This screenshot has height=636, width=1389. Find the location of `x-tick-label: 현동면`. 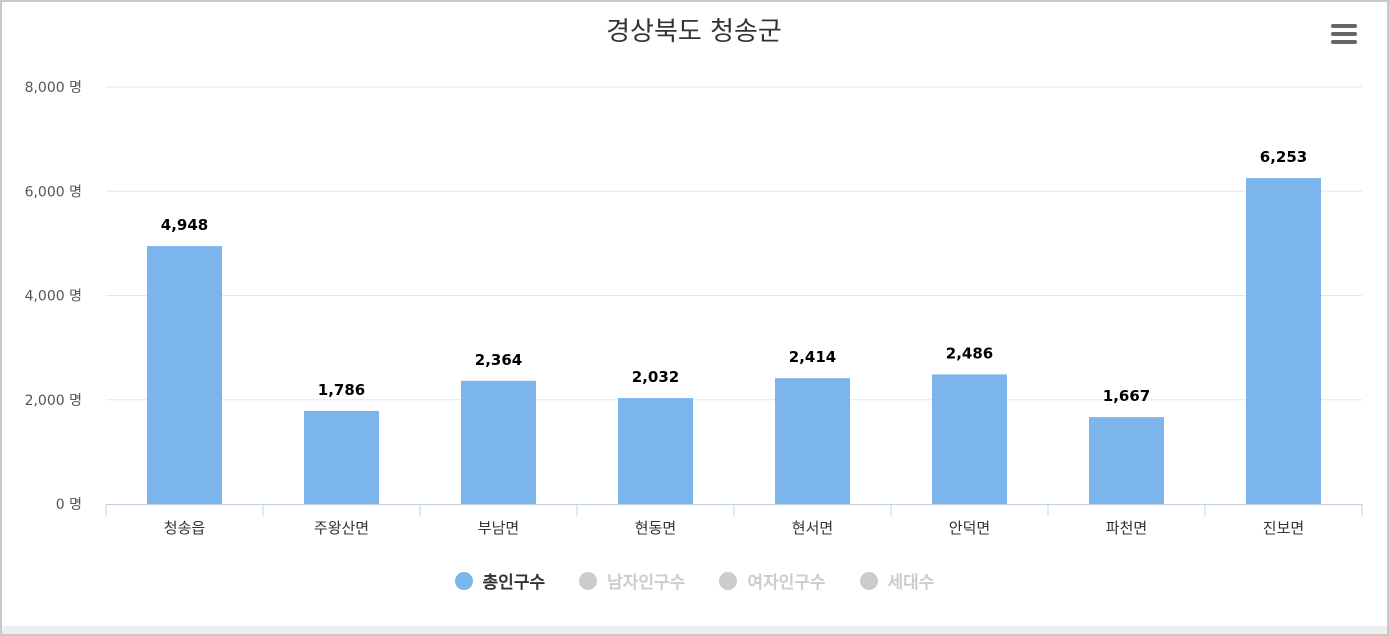

x-tick-label: 현동면 is located at coordinates (655, 528).